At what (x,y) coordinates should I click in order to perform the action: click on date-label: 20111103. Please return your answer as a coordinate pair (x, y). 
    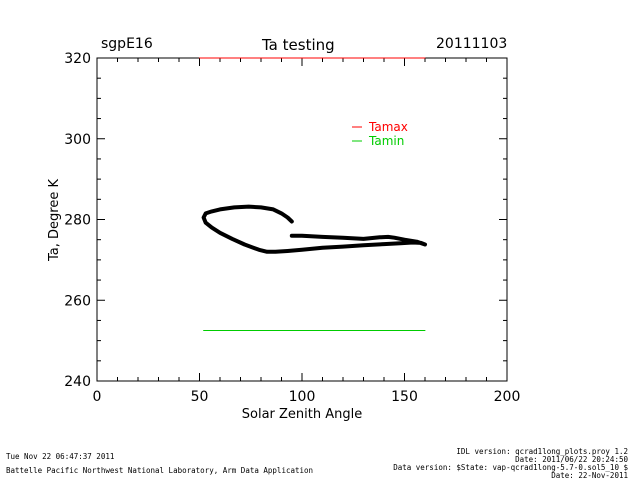
    Looking at the image, I should click on (472, 44).